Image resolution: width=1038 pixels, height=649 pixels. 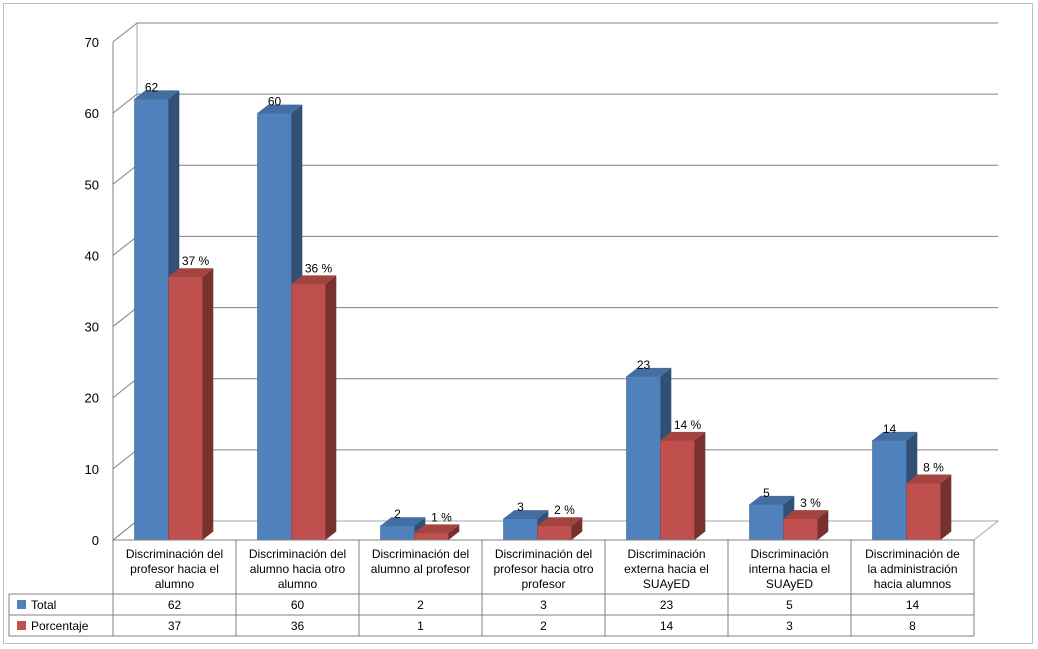 What do you see at coordinates (789, 605) in the screenshot?
I see `table-value: 5` at bounding box center [789, 605].